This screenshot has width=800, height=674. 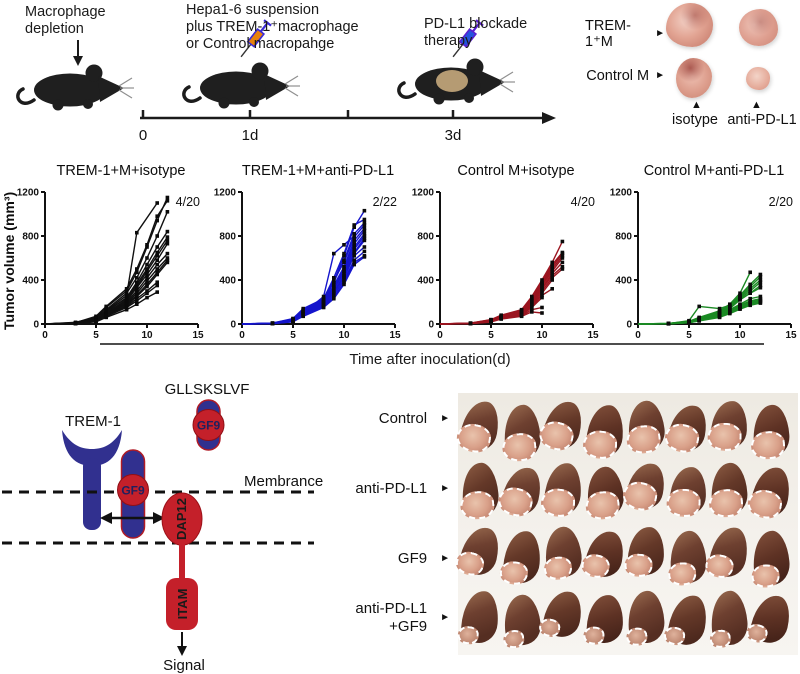 I want to click on timeline-step1-label: Macrophage depletion, so click(x=65, y=20).